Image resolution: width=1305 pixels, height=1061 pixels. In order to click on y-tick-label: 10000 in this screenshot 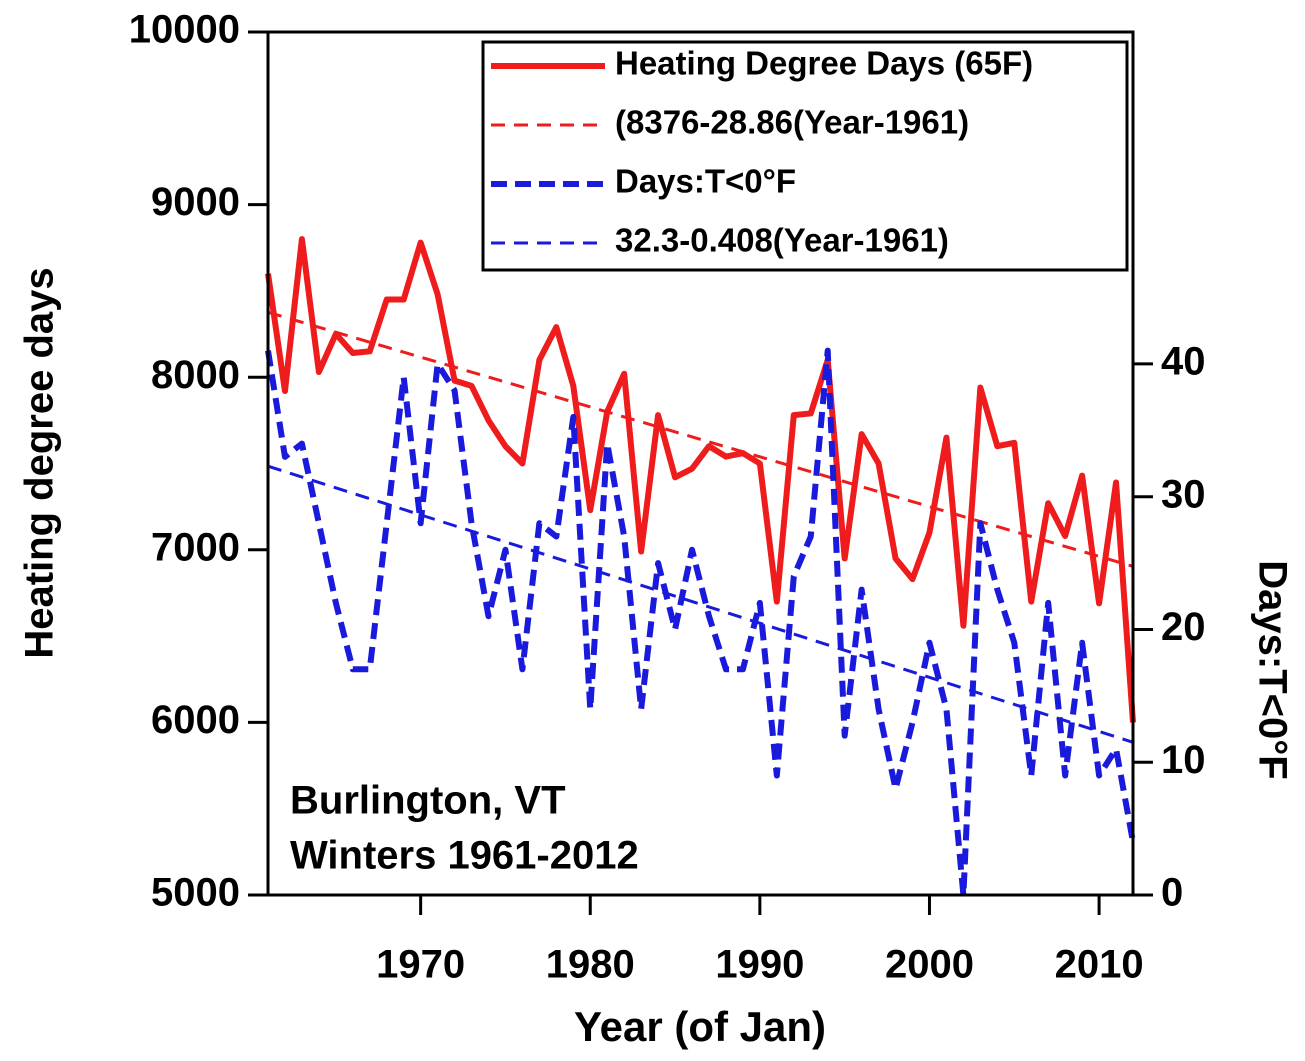, I will do `click(184, 30)`.